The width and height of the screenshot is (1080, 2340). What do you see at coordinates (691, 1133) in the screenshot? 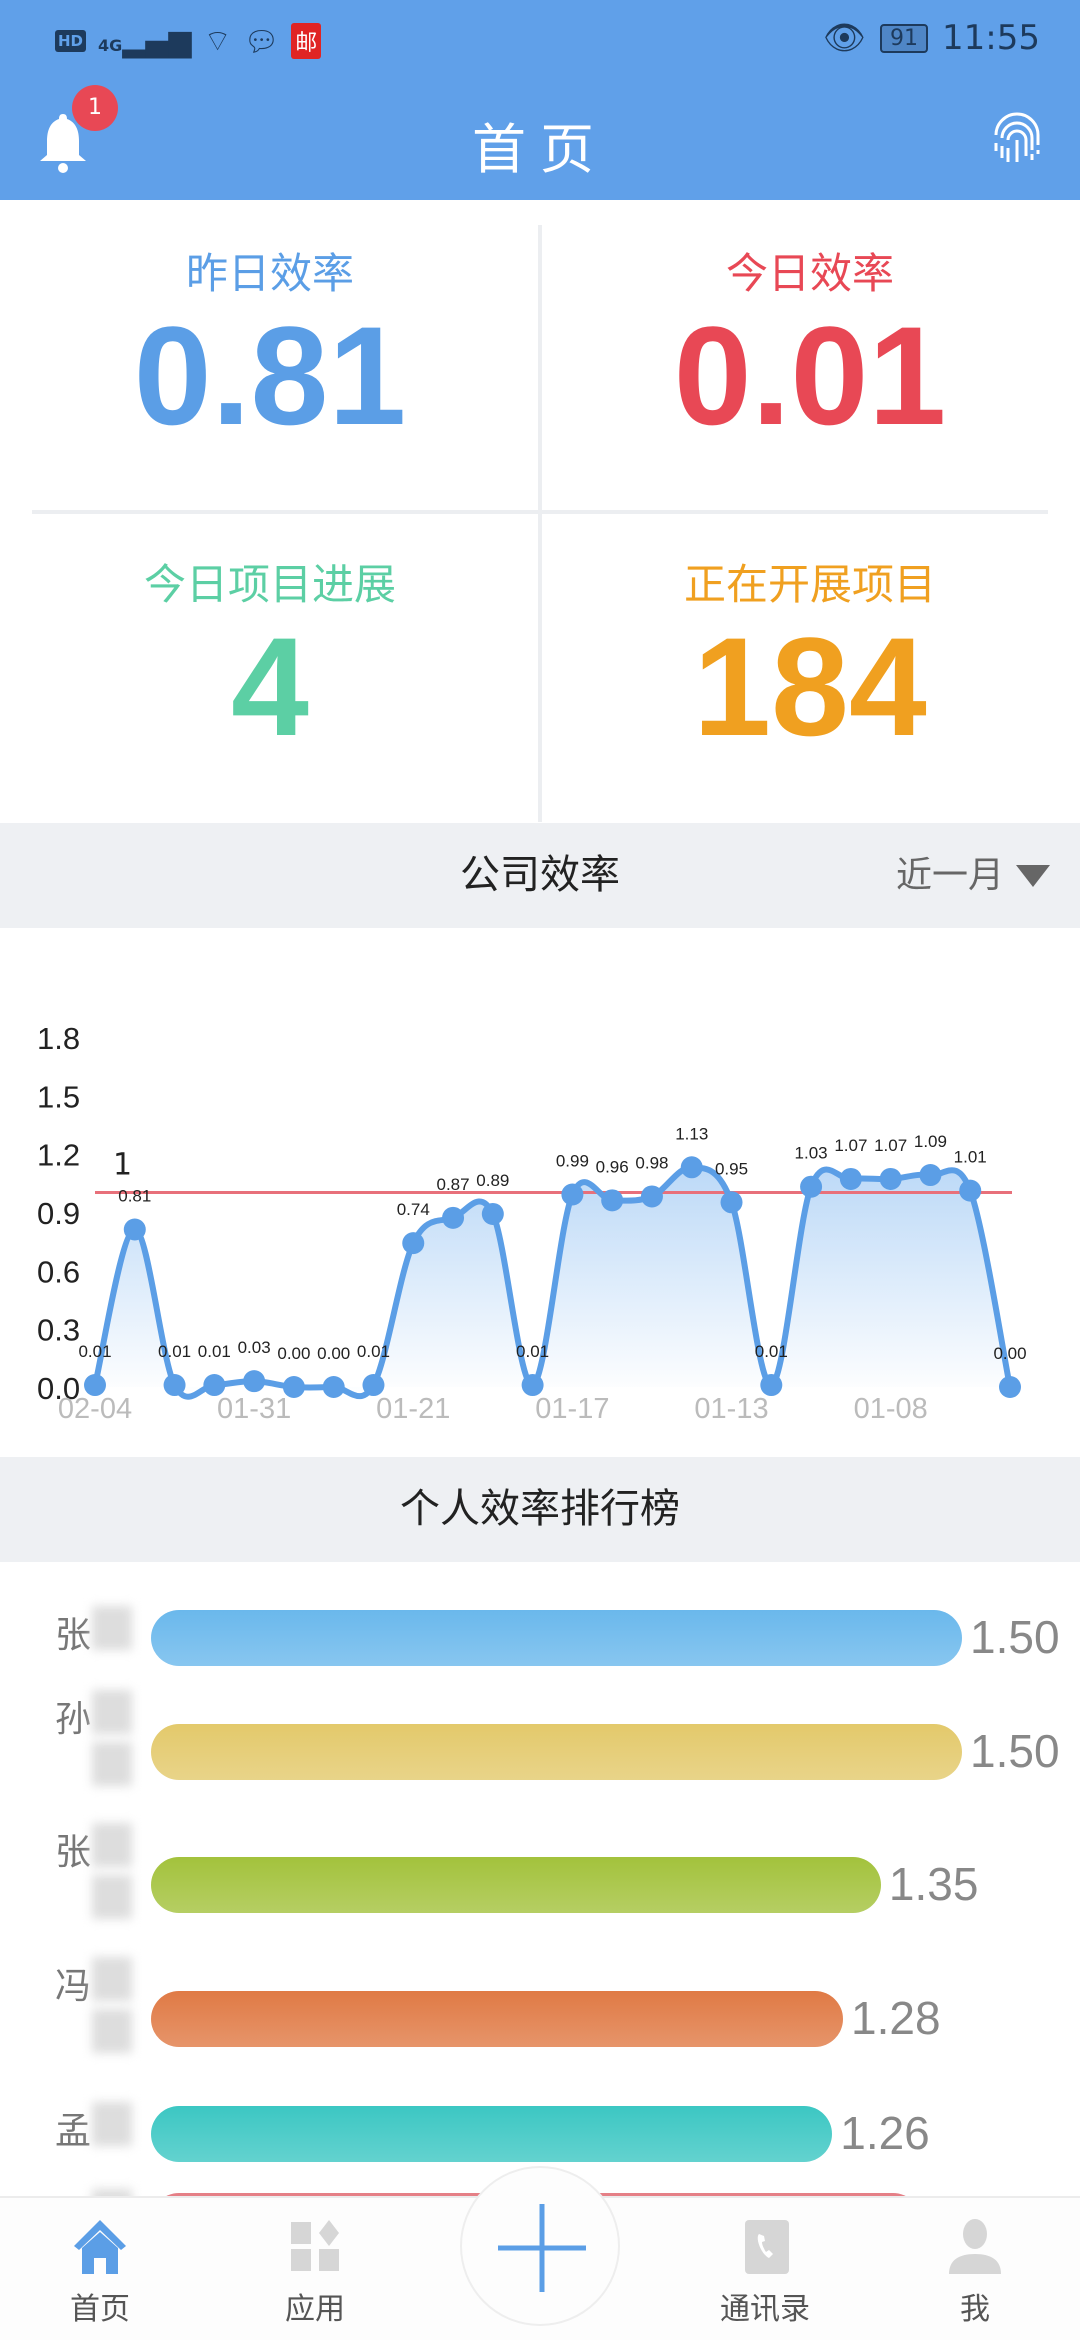
I see `data-label: 1.13` at bounding box center [691, 1133].